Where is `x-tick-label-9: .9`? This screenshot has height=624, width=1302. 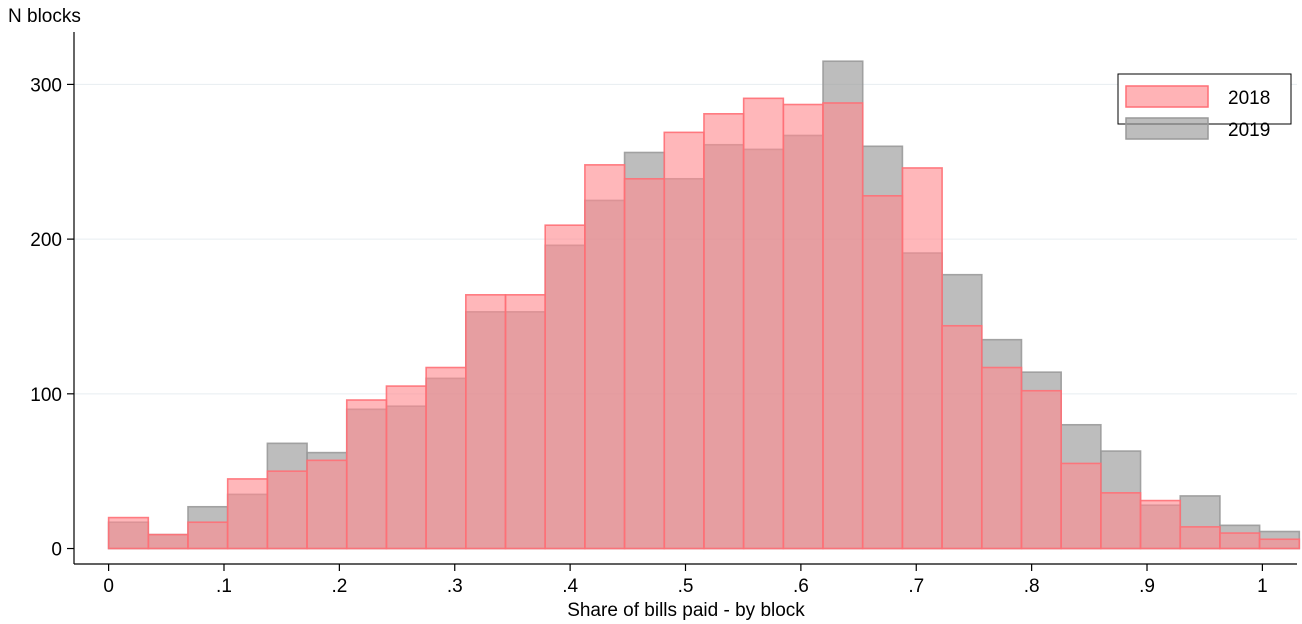
x-tick-label-9: .9 is located at coordinates (1147, 586).